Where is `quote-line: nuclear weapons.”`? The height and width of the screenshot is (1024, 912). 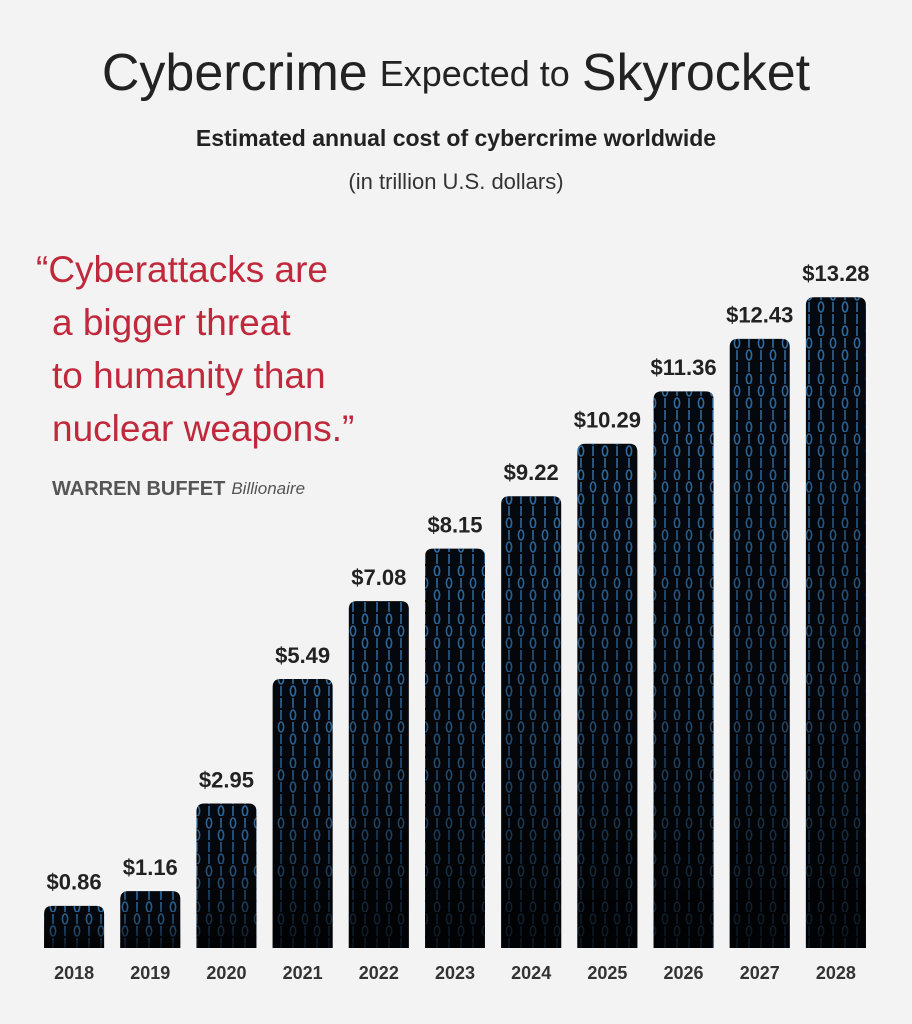
quote-line: nuclear weapons.” is located at coordinates (203, 428).